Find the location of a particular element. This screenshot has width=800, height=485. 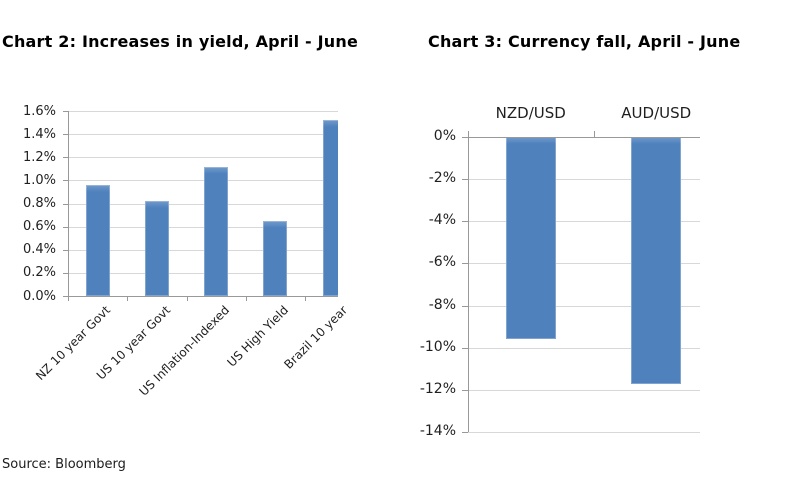

y-axis-label: 0.4% is located at coordinates (39, 250).